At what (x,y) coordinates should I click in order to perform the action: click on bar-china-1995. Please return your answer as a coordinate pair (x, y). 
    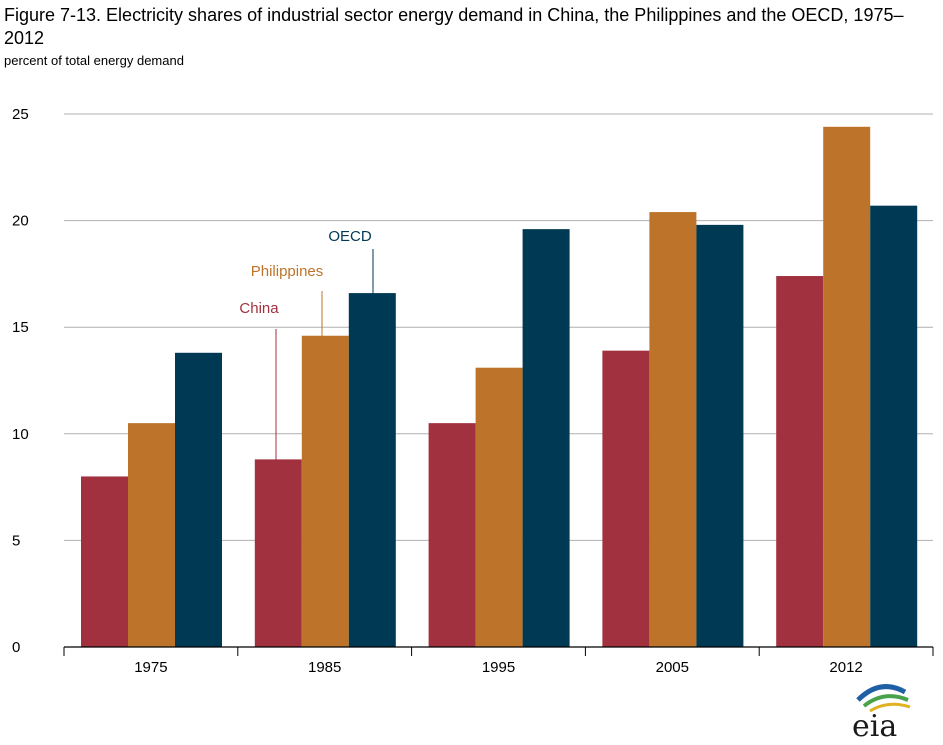
    Looking at the image, I should click on (452, 535).